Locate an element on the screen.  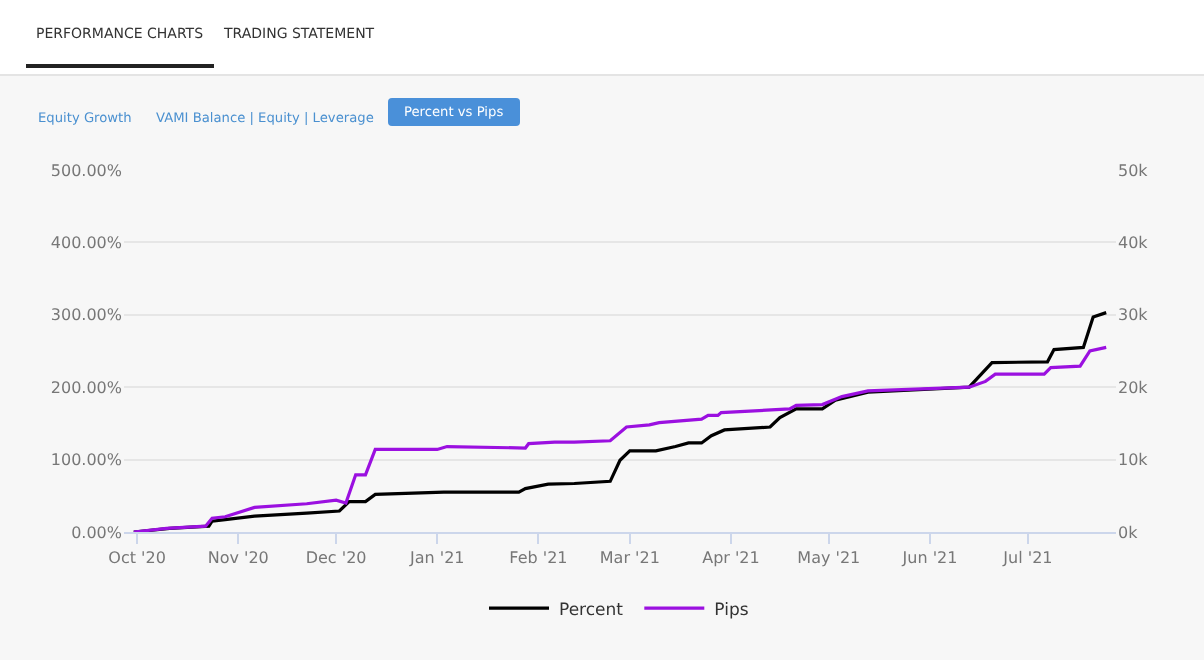
x-tick-label: Oct '20 is located at coordinates (137, 558).